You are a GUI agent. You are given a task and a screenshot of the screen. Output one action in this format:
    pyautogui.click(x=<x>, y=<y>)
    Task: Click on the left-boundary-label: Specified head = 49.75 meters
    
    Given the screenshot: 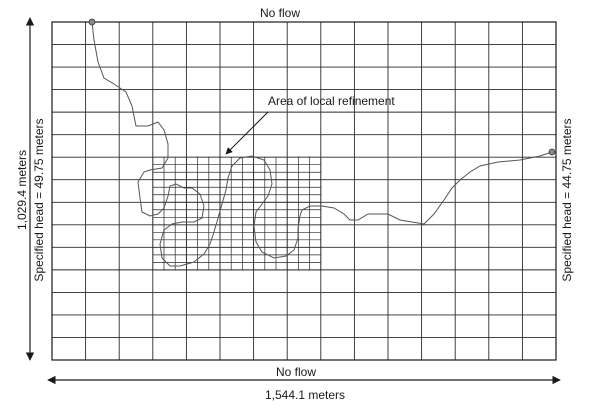 What is the action you would take?
    pyautogui.click(x=39, y=200)
    